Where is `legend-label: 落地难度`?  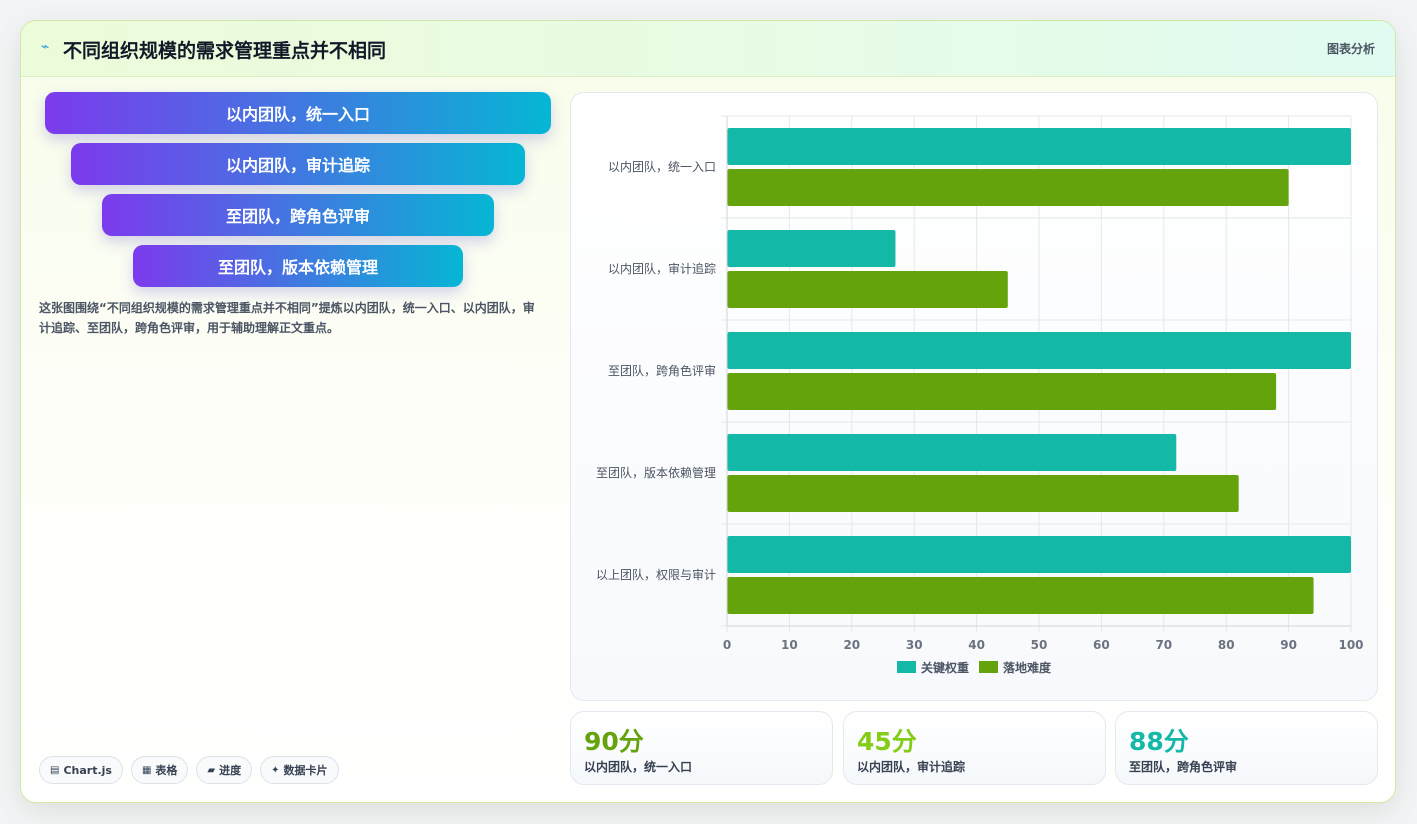 legend-label: 落地难度 is located at coordinates (1027, 667).